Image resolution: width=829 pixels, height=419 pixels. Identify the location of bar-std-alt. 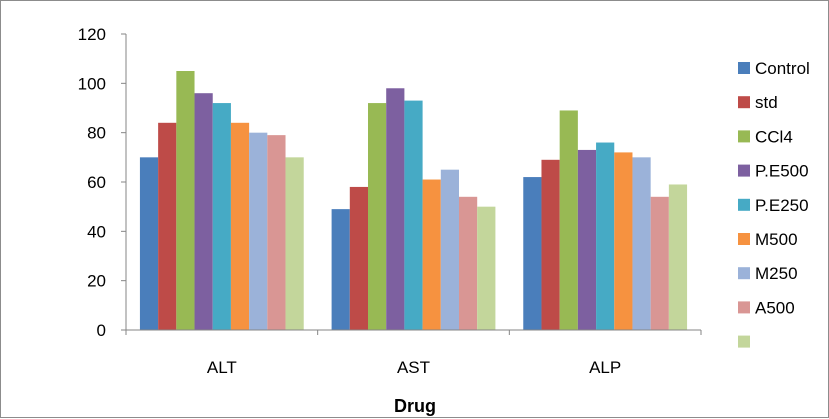
(167, 226).